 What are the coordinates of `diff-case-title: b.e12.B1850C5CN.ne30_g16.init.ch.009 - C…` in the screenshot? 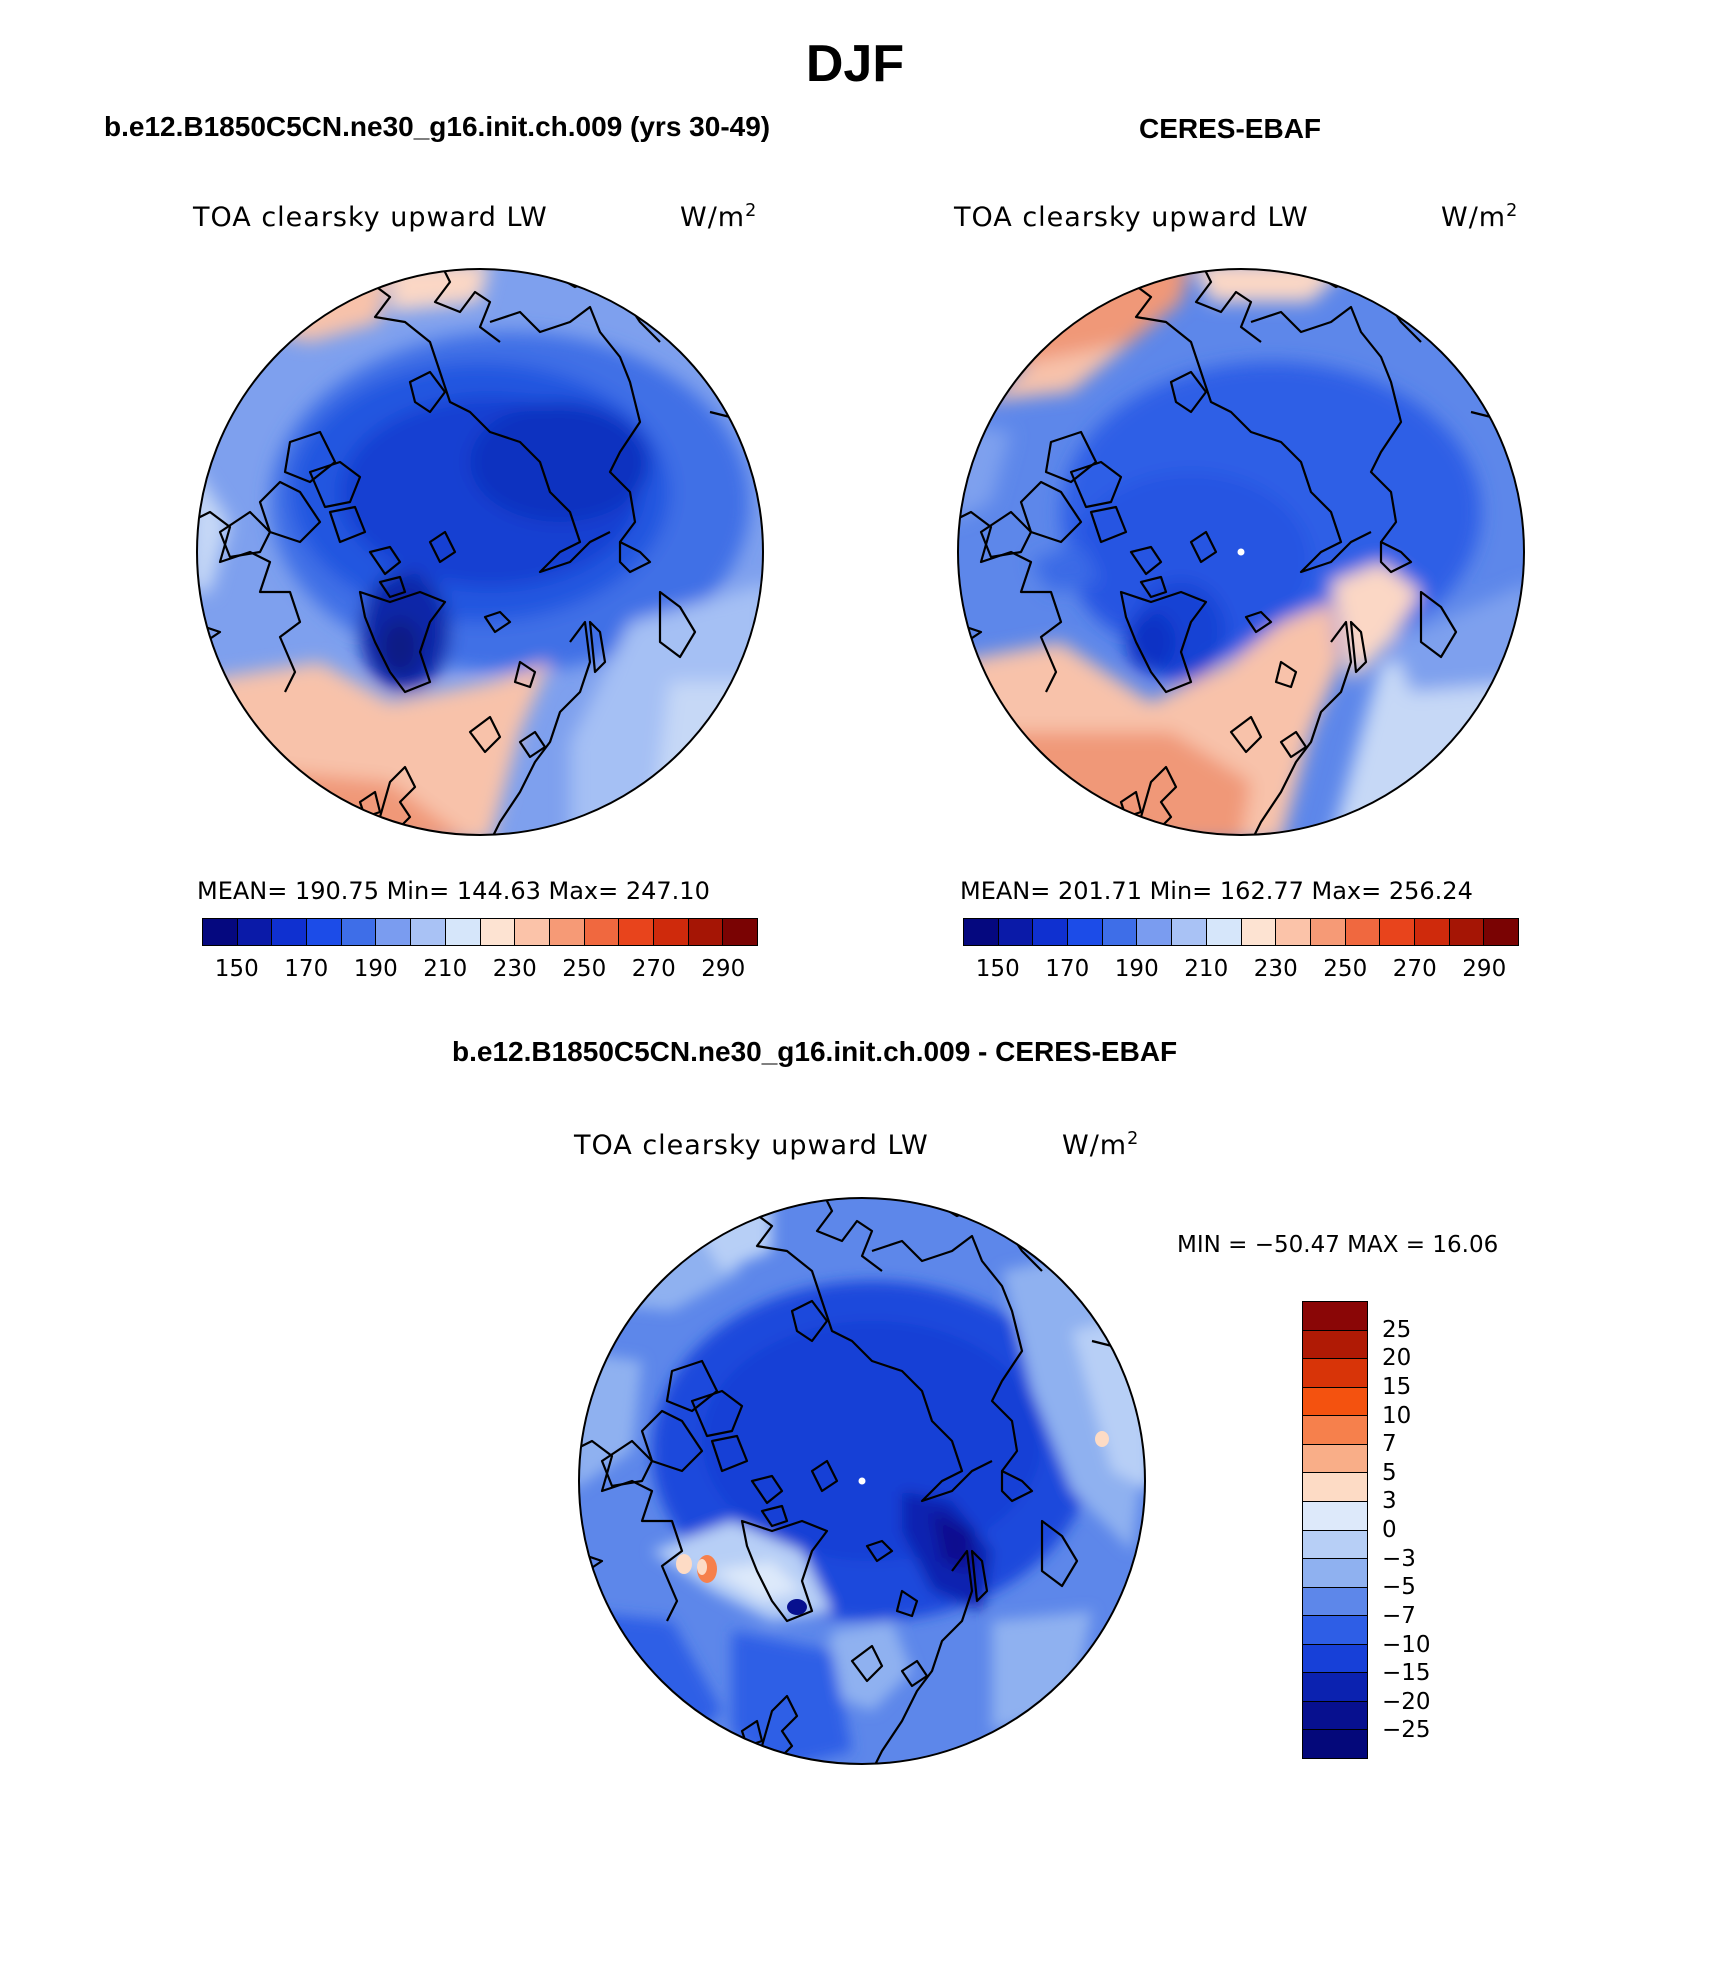 It's located at (815, 1051).